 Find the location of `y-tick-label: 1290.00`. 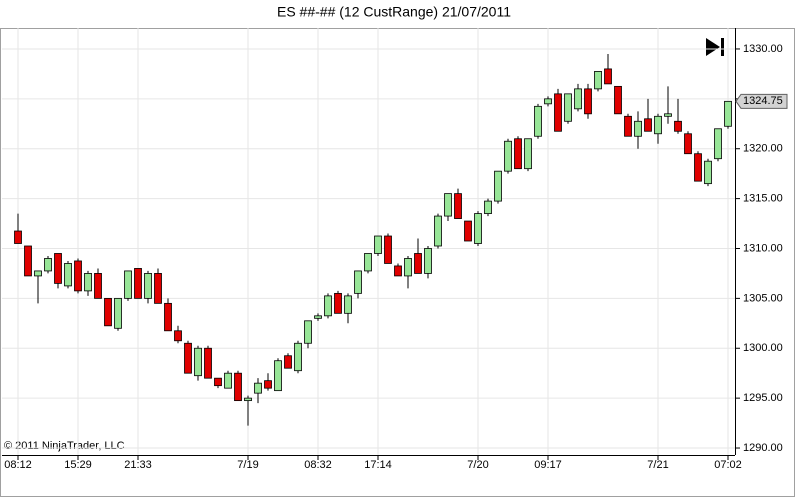

y-tick-label: 1290.00 is located at coordinates (763, 448).